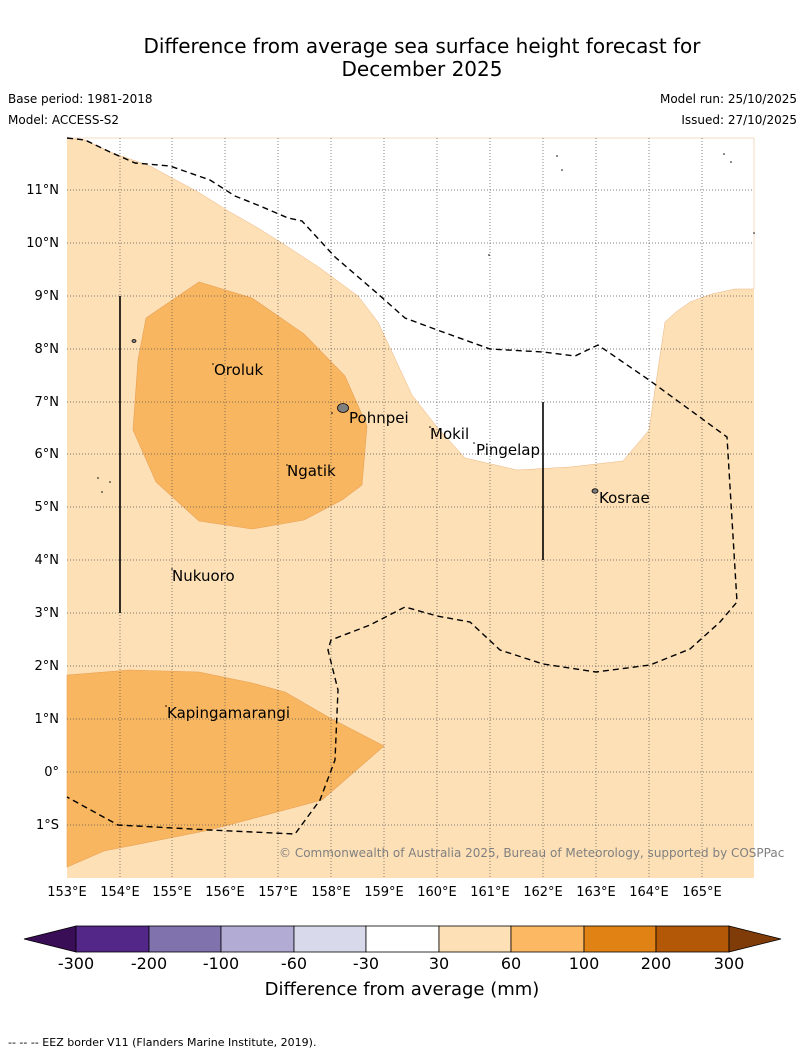  What do you see at coordinates (596, 892) in the screenshot?
I see `lon-label: 163°E` at bounding box center [596, 892].